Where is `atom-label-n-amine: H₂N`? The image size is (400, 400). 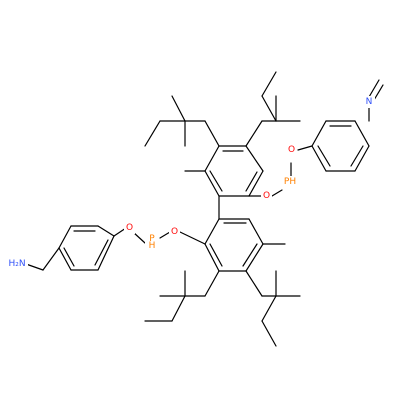 atom-label-n-amine: H₂N is located at coordinates (16, 264).